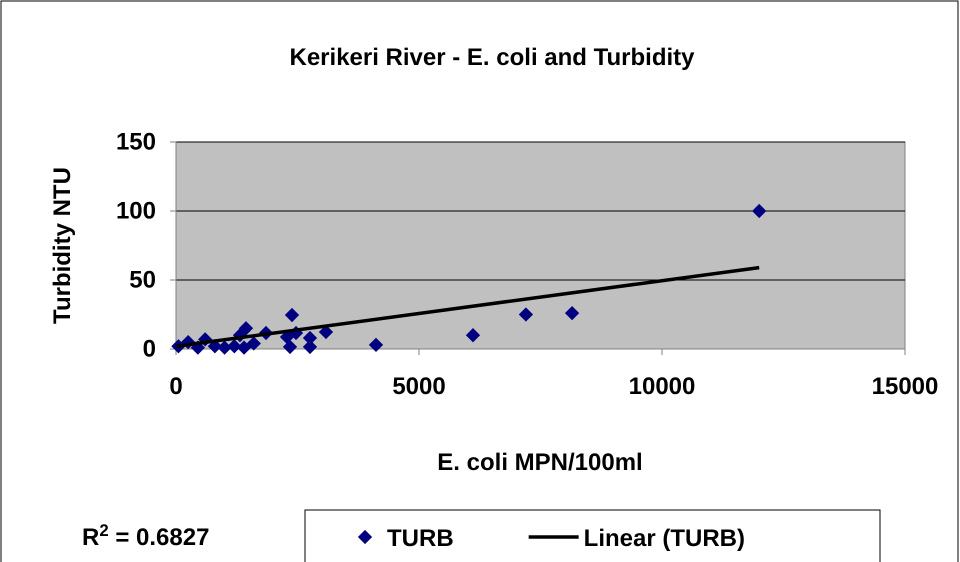  What do you see at coordinates (136, 211) in the screenshot?
I see `y-tick-label: 100` at bounding box center [136, 211].